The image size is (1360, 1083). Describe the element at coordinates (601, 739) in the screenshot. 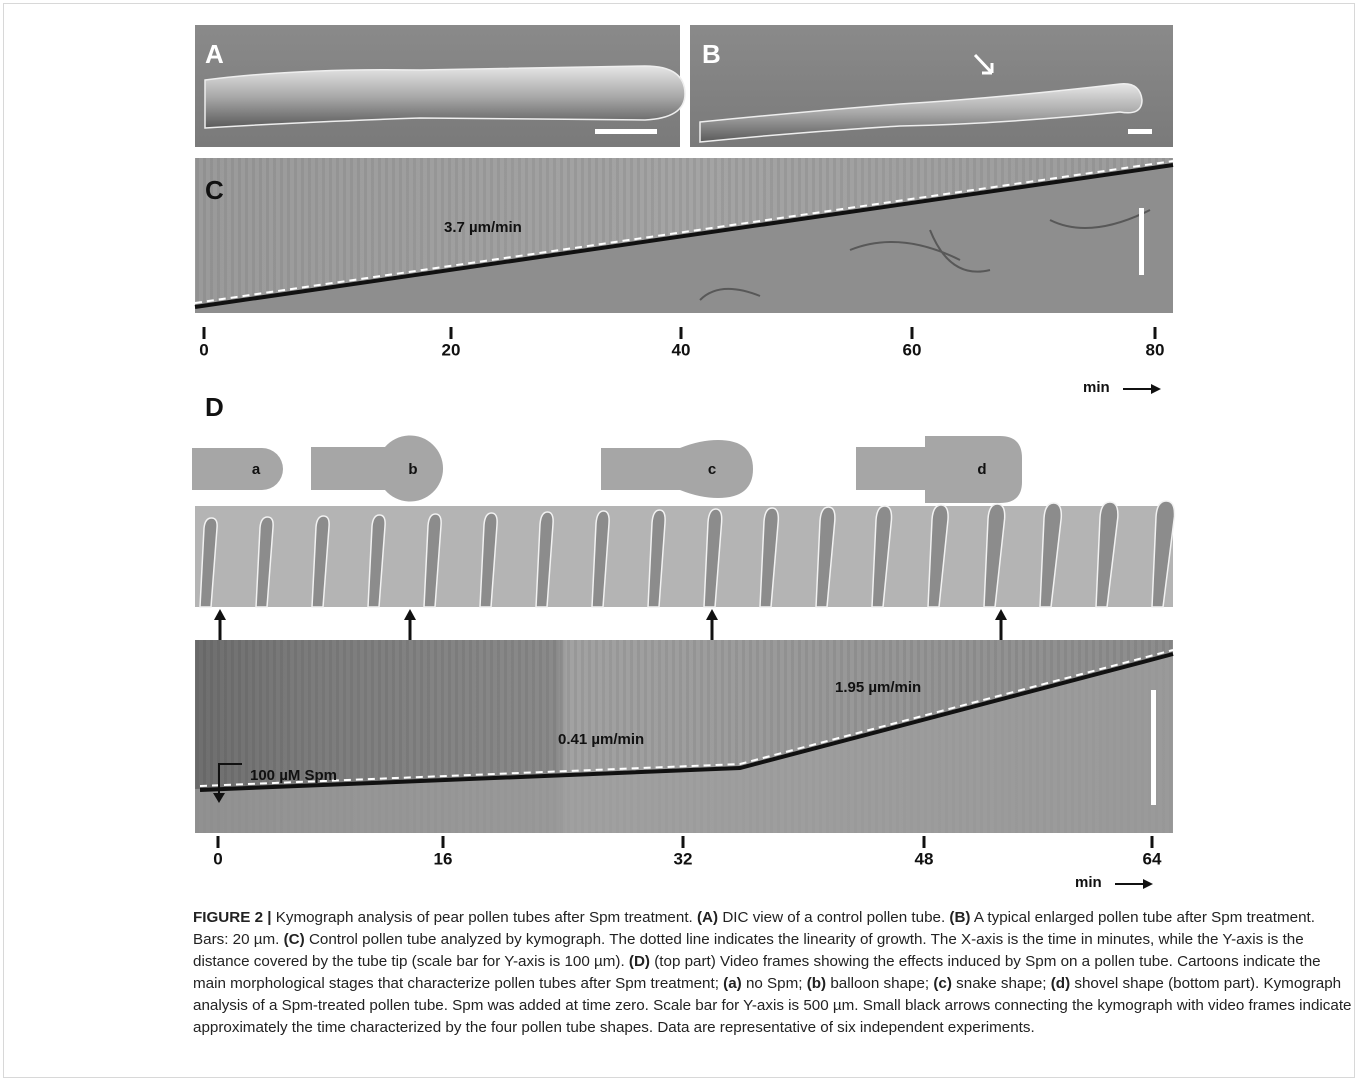

I see `growth-rate: 0.41 µm/min` at that location.